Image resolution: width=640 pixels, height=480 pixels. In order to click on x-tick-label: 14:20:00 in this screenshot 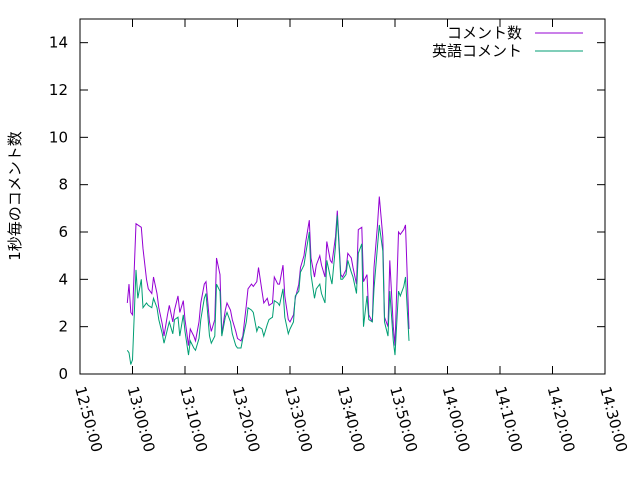, I will do `click(561, 419)`.